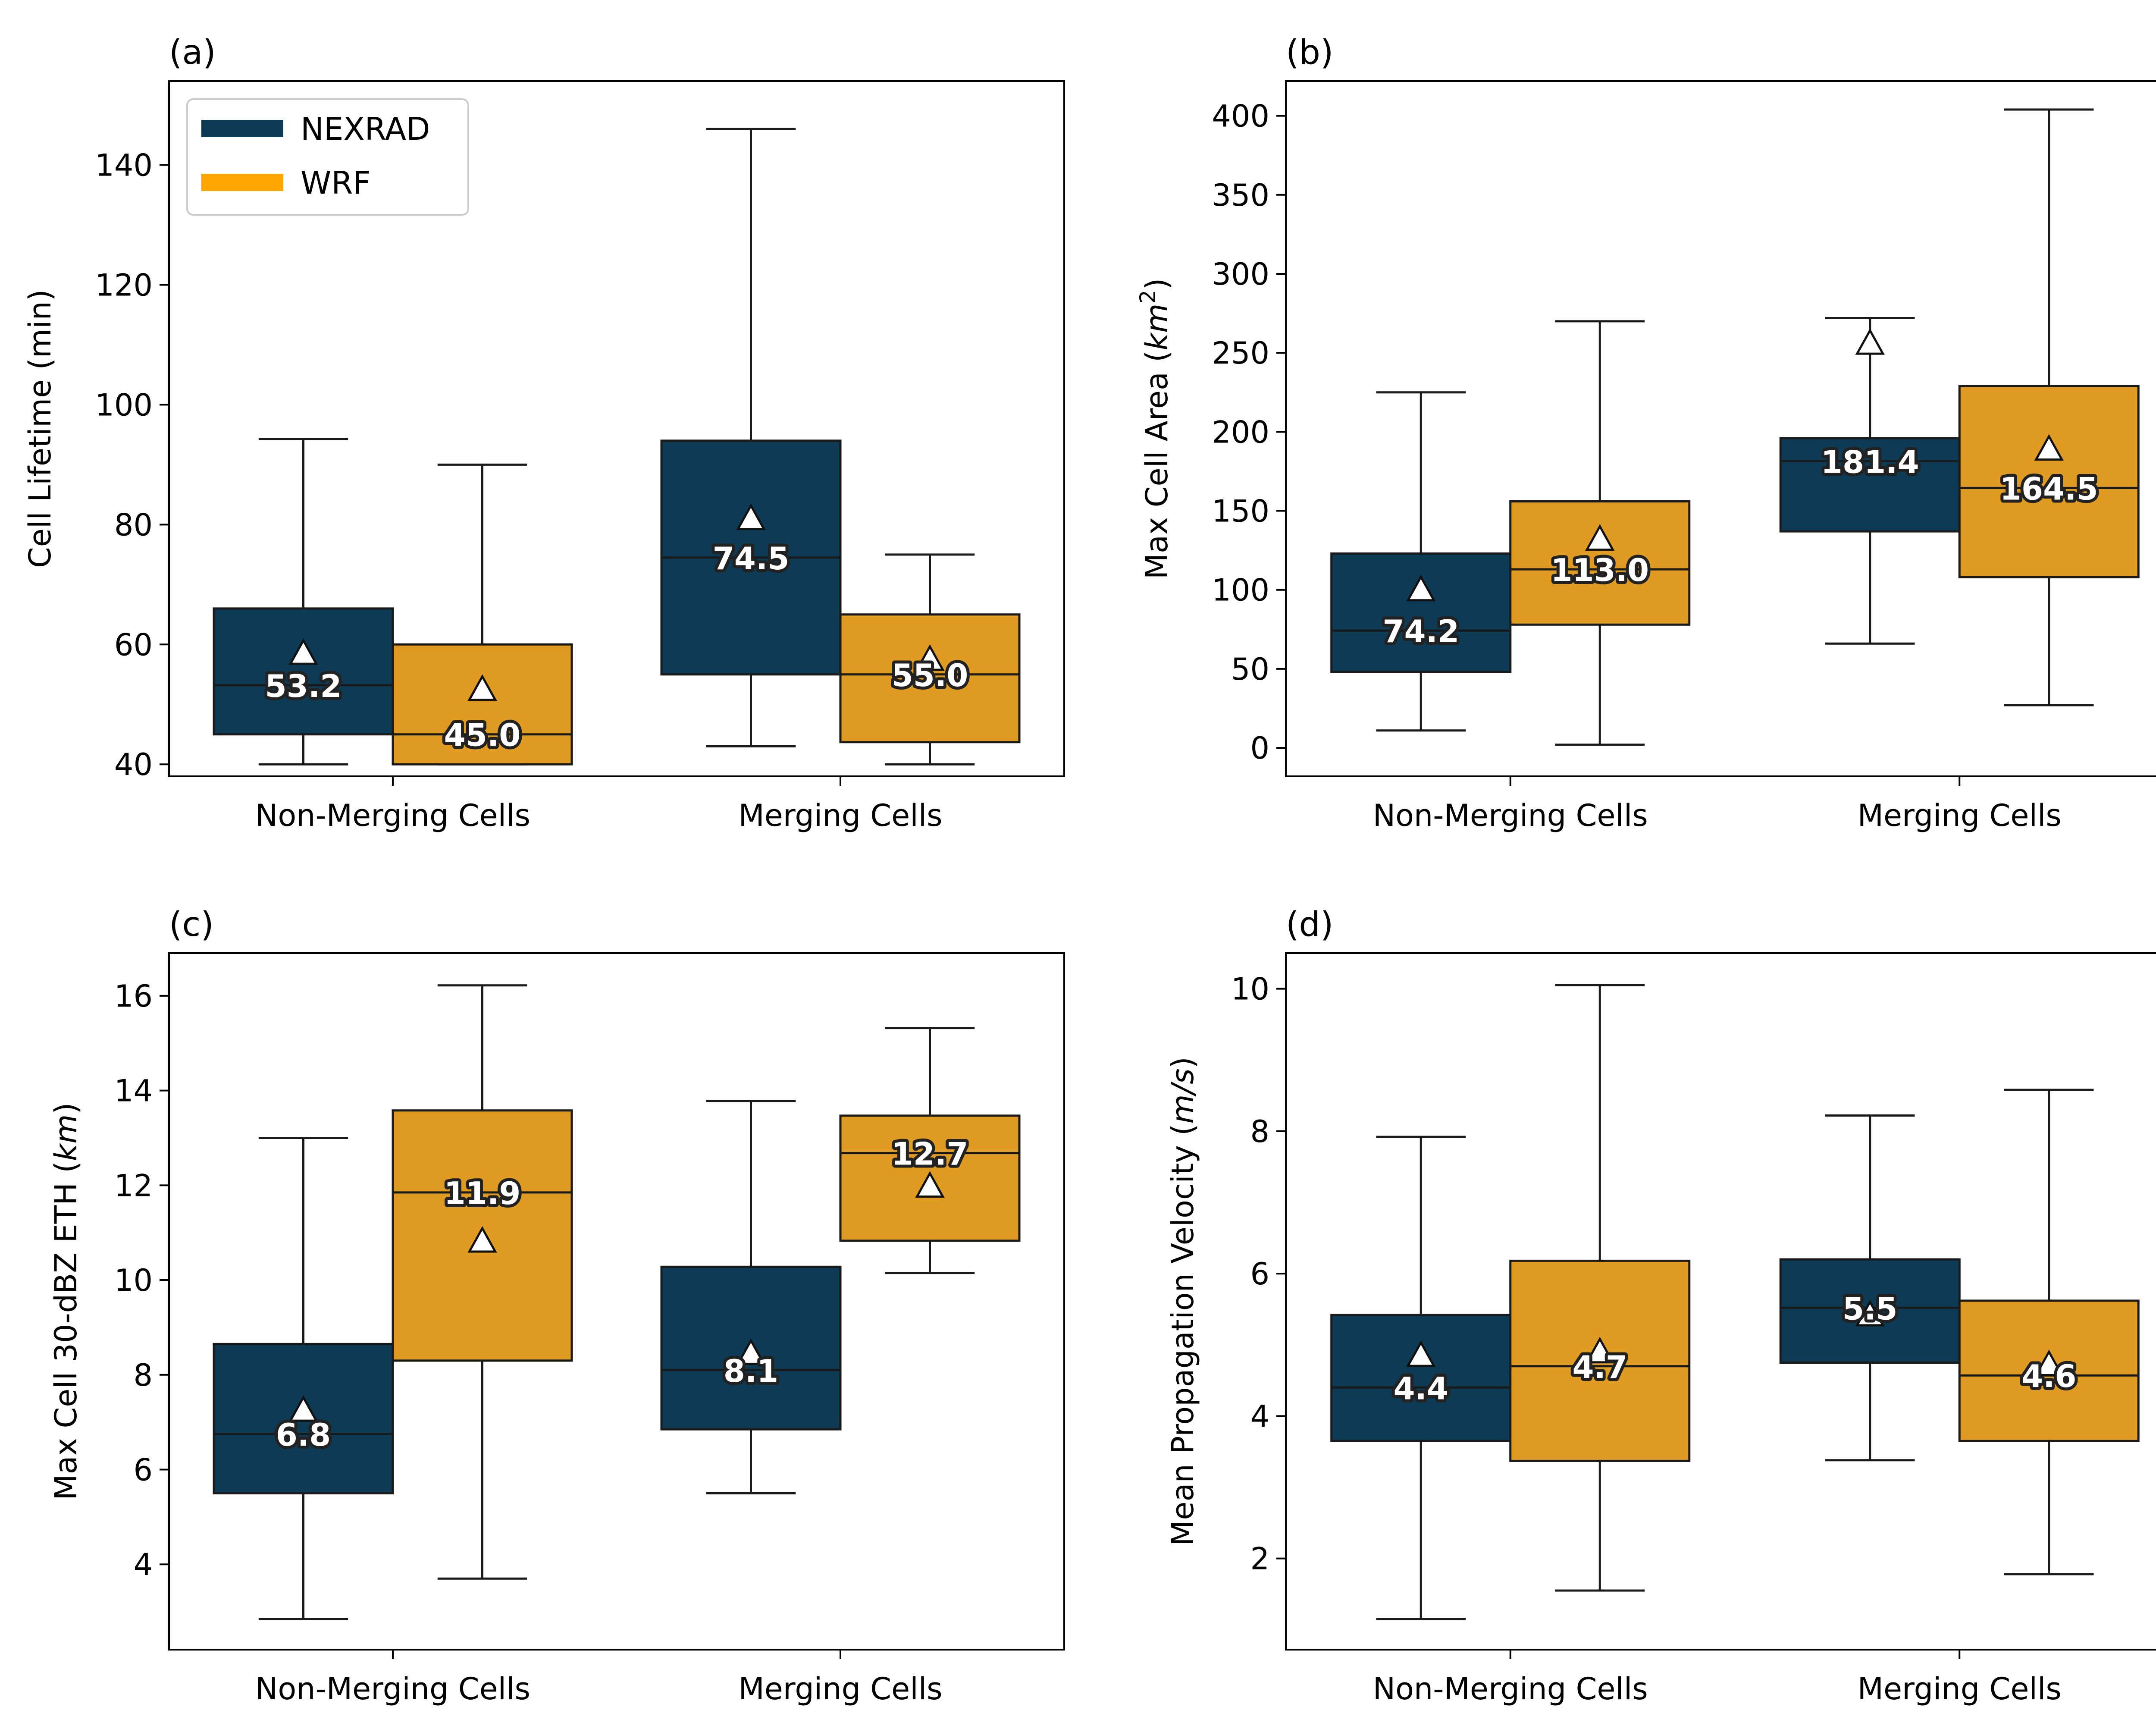 The image size is (2156, 1729). What do you see at coordinates (133, 645) in the screenshot?
I see `y-tick-label: 60` at bounding box center [133, 645].